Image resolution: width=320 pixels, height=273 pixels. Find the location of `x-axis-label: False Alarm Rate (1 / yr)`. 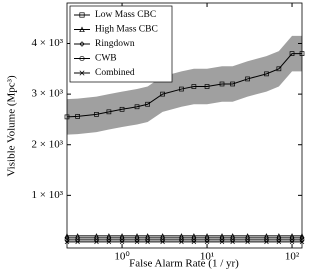

x-axis-label: False Alarm Rate (1 / yr) is located at coordinates (184, 264).